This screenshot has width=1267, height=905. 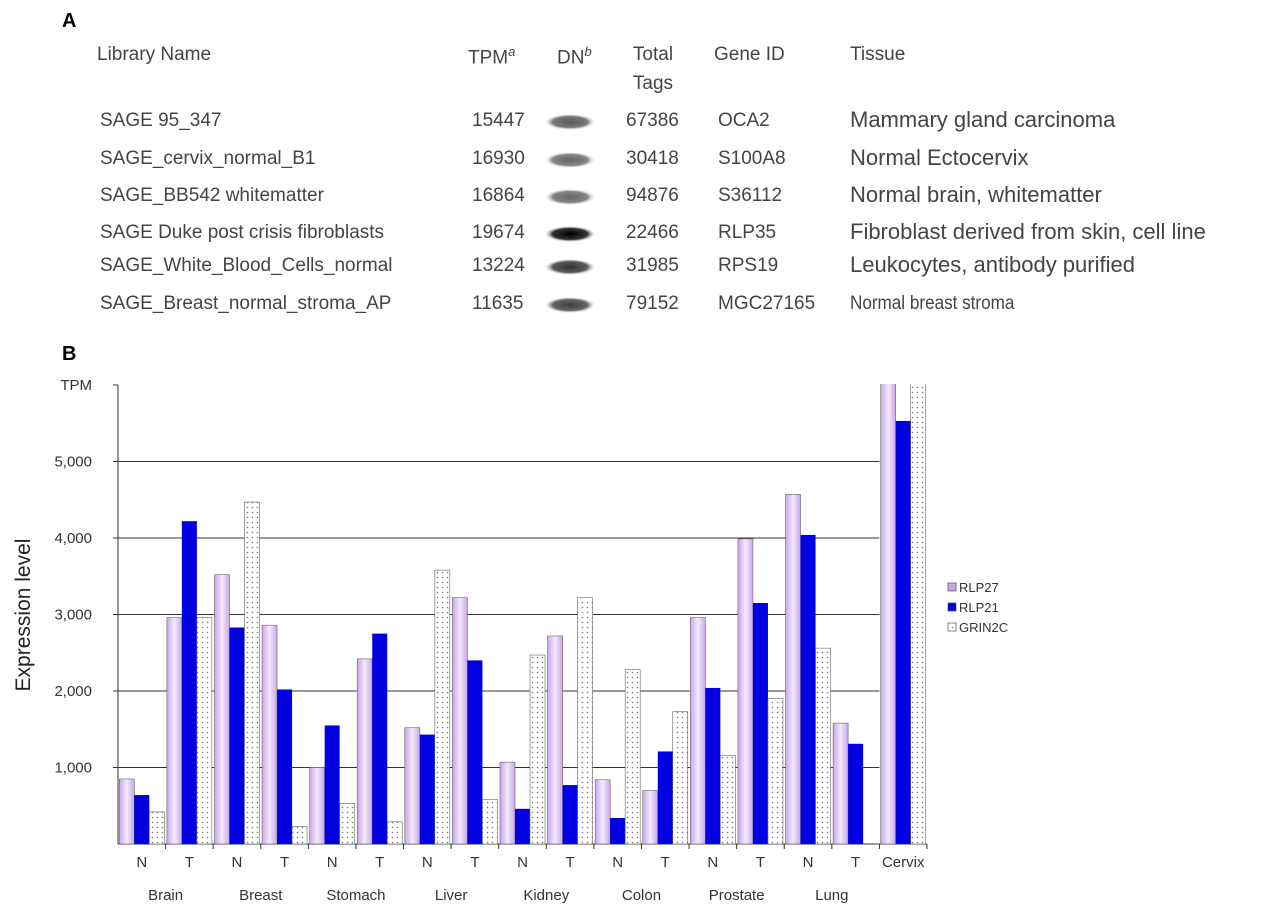 What do you see at coordinates (154, 54) in the screenshot?
I see `header-text: Library Name` at bounding box center [154, 54].